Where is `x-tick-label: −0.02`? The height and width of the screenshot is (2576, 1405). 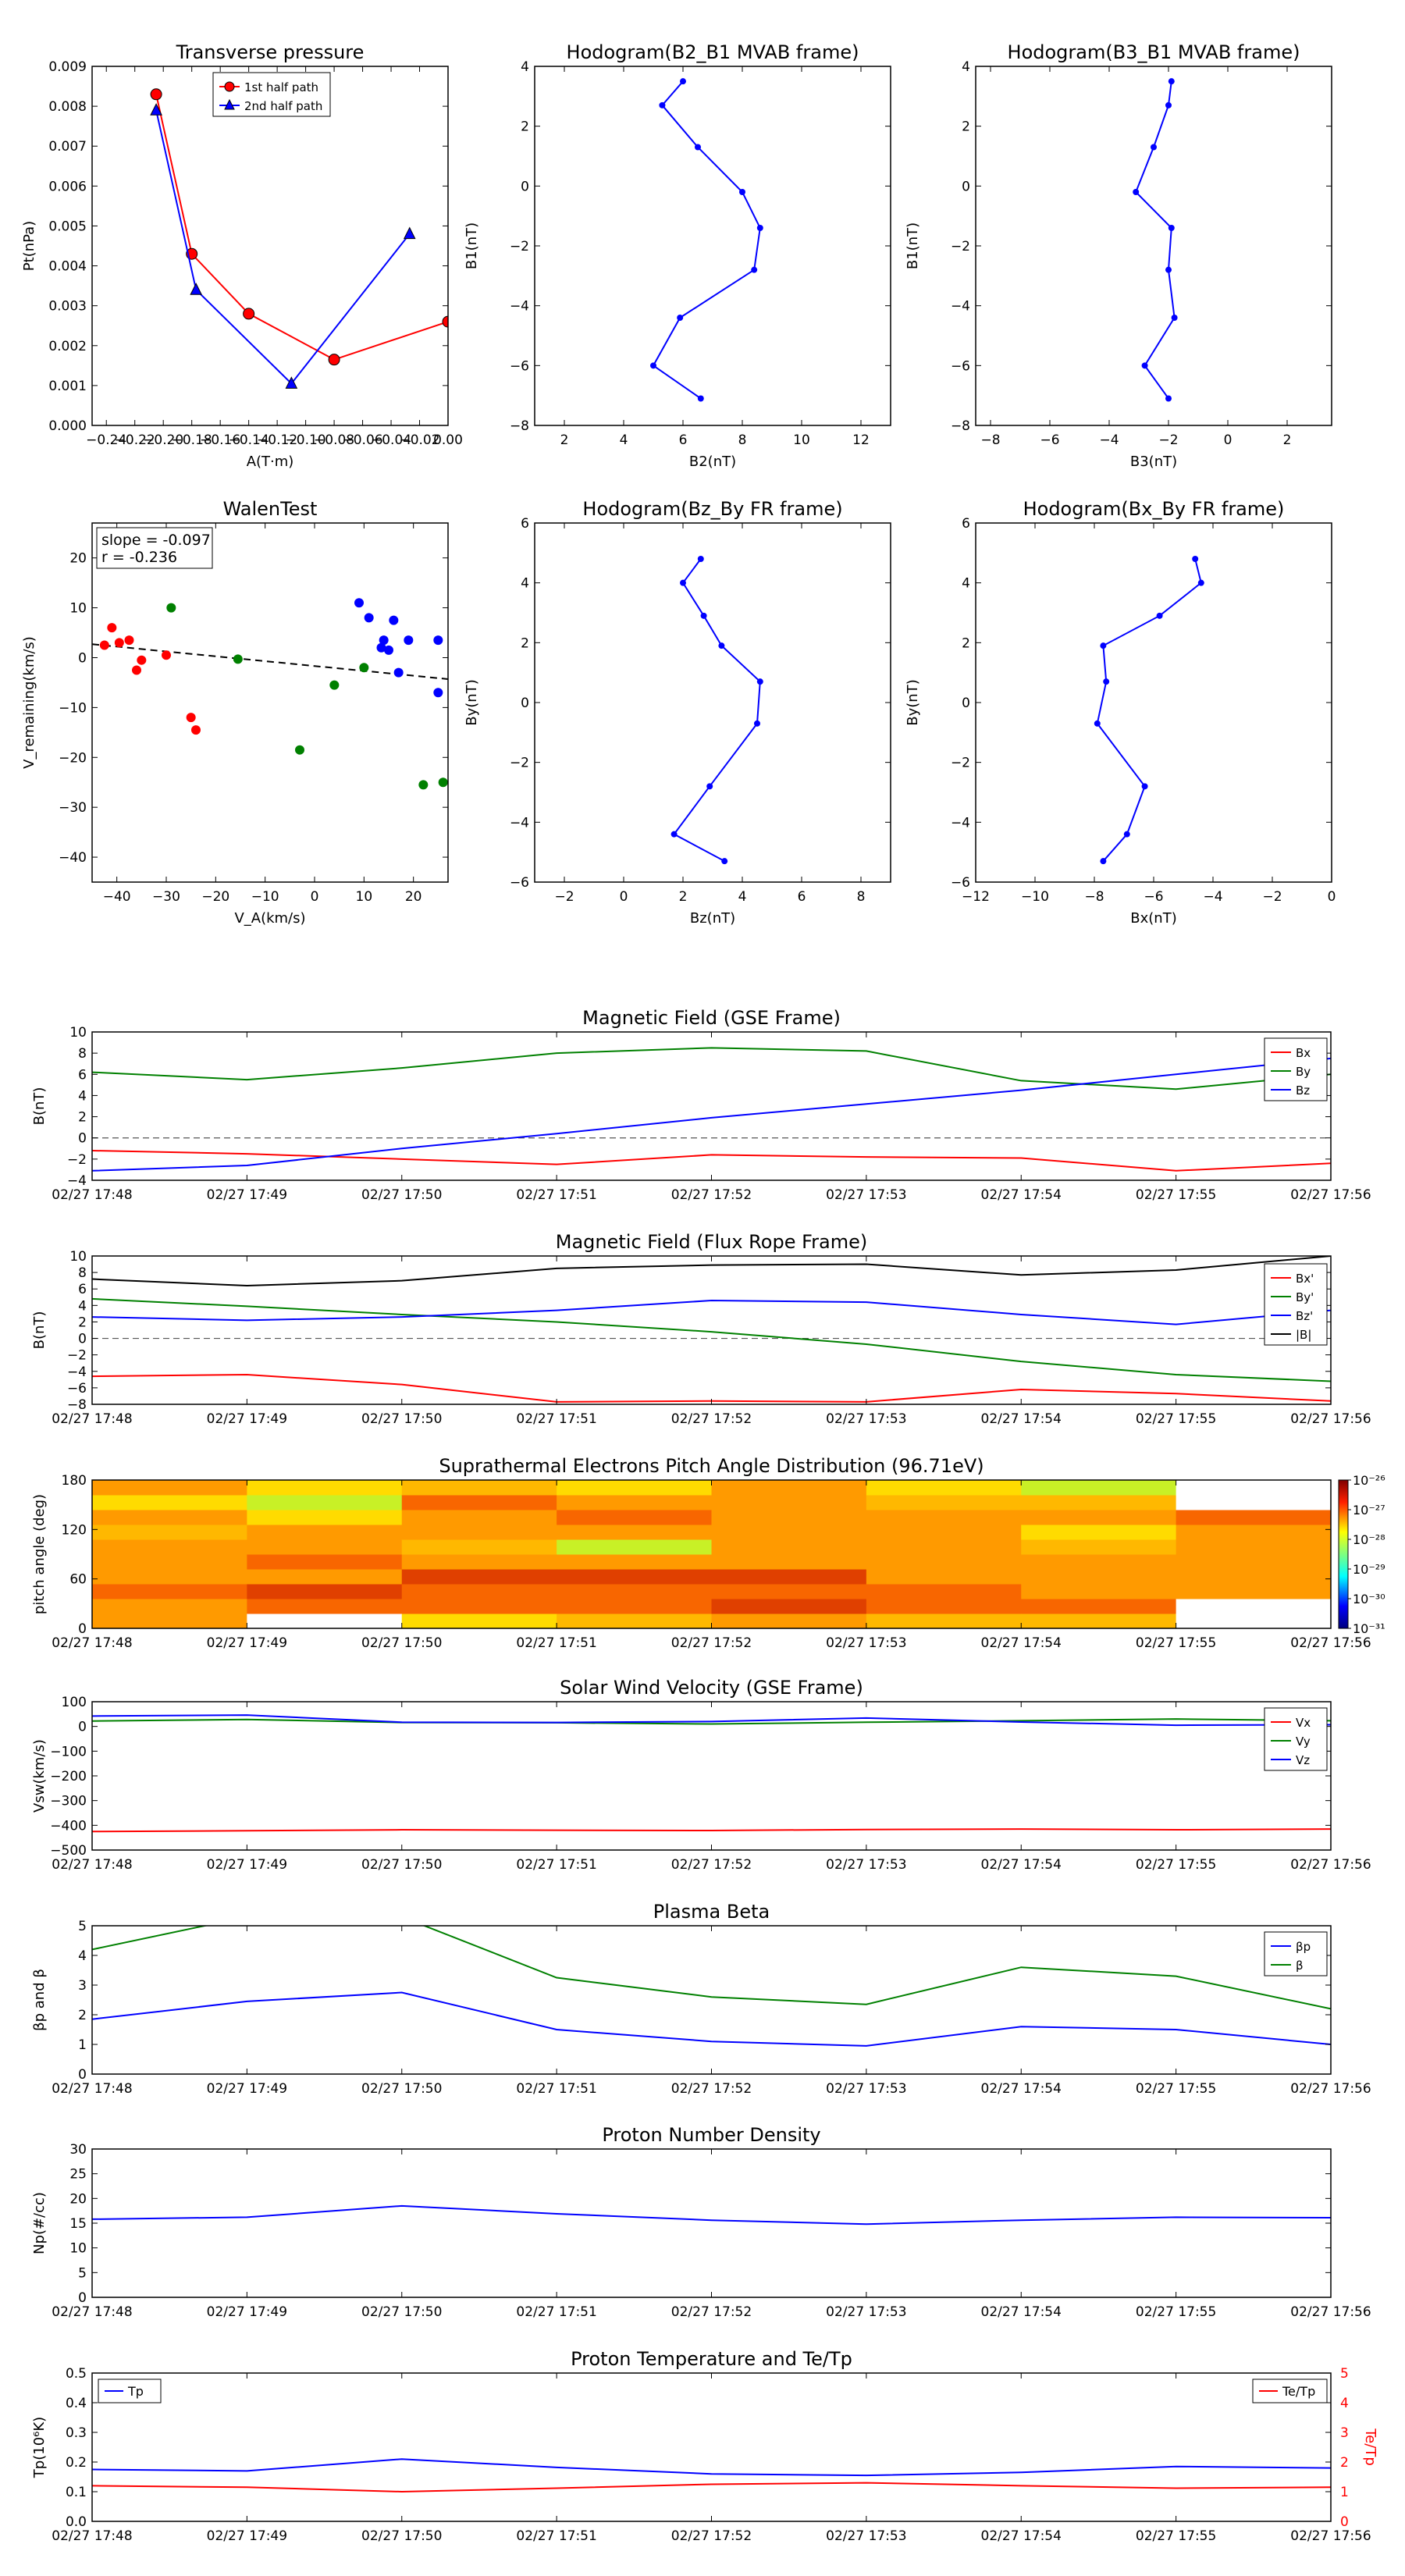 x-tick-label: −0.02 is located at coordinates (419, 440).